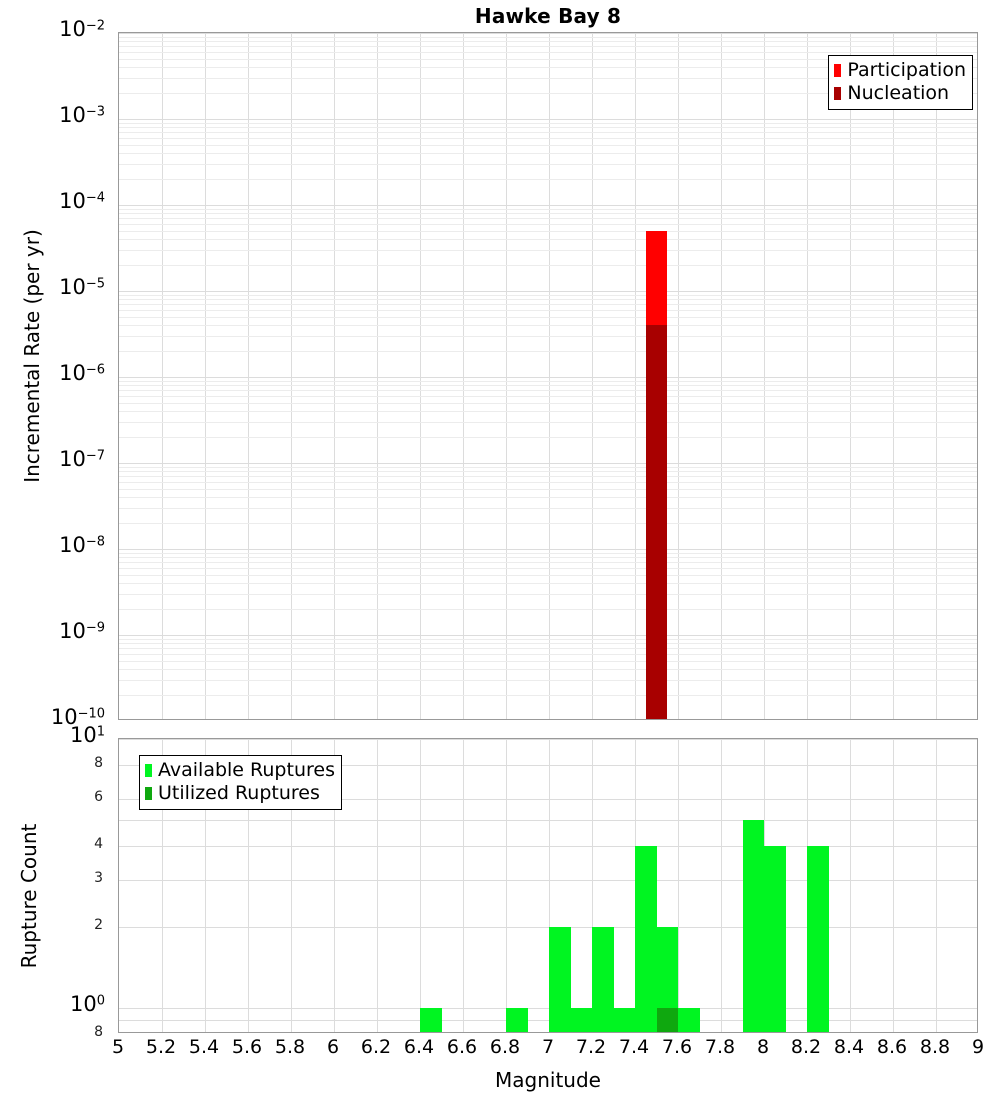  I want to click on legend-item-utilized-ruptures: Utilized Ruptures, so click(240, 793).